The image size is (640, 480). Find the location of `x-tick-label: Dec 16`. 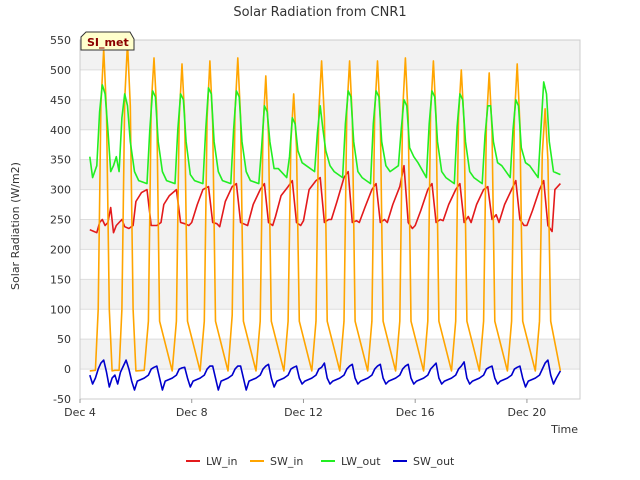

x-tick-label: Dec 16 is located at coordinates (415, 412).